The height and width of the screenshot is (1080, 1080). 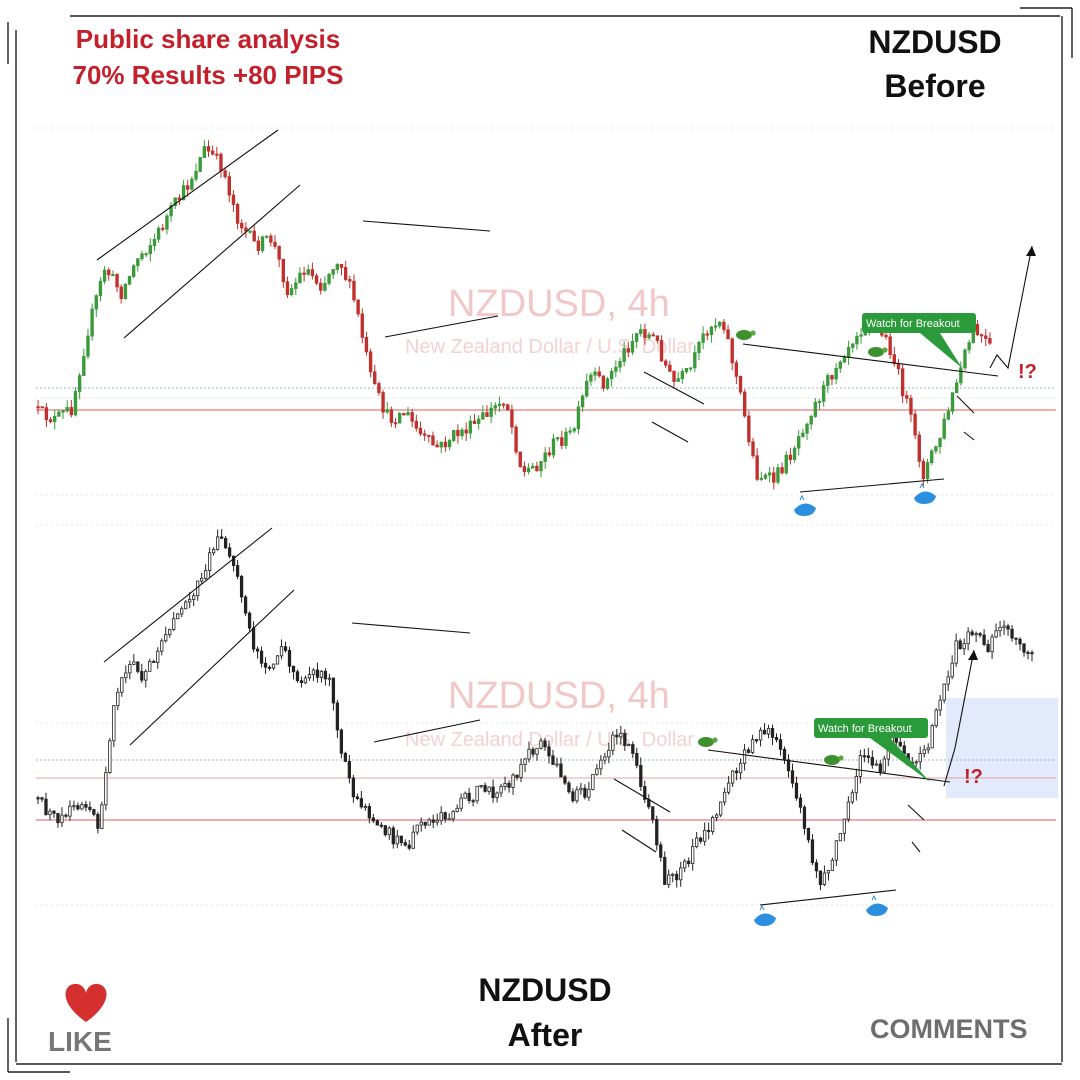 I want to click on heart-icon, so click(x=86, y=1002).